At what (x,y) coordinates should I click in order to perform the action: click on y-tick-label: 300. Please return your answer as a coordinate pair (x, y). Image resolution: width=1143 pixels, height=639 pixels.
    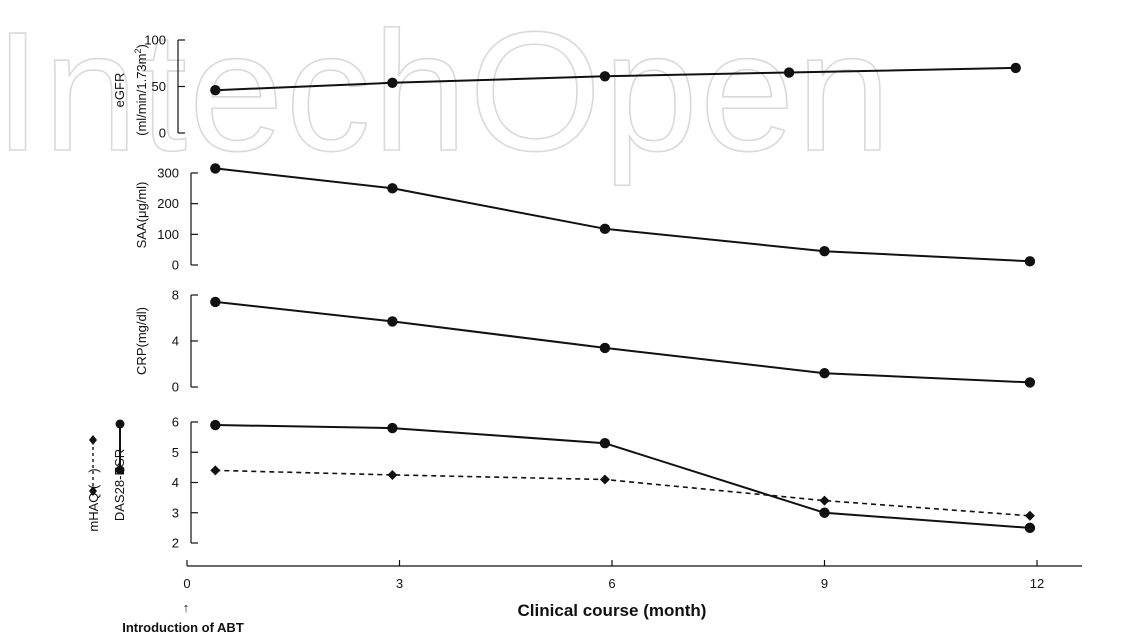
    Looking at the image, I should click on (168, 173).